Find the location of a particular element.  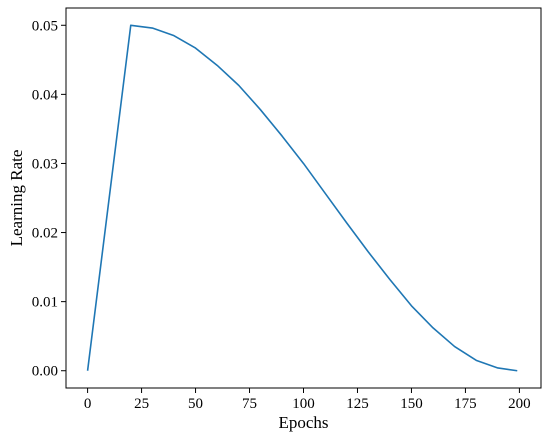

x-tick-label: 175 is located at coordinates (465, 404).